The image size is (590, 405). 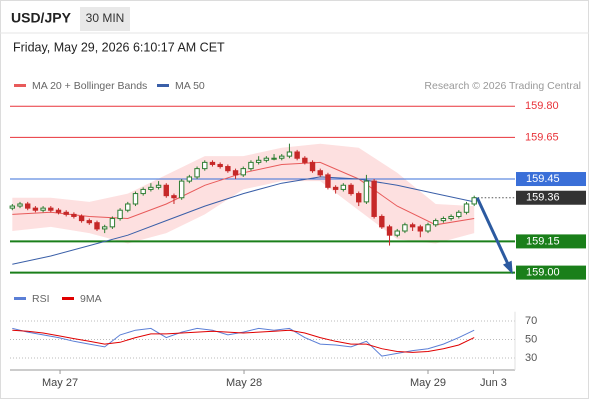 What do you see at coordinates (531, 321) in the screenshot?
I see `y-tick-label: 70` at bounding box center [531, 321].